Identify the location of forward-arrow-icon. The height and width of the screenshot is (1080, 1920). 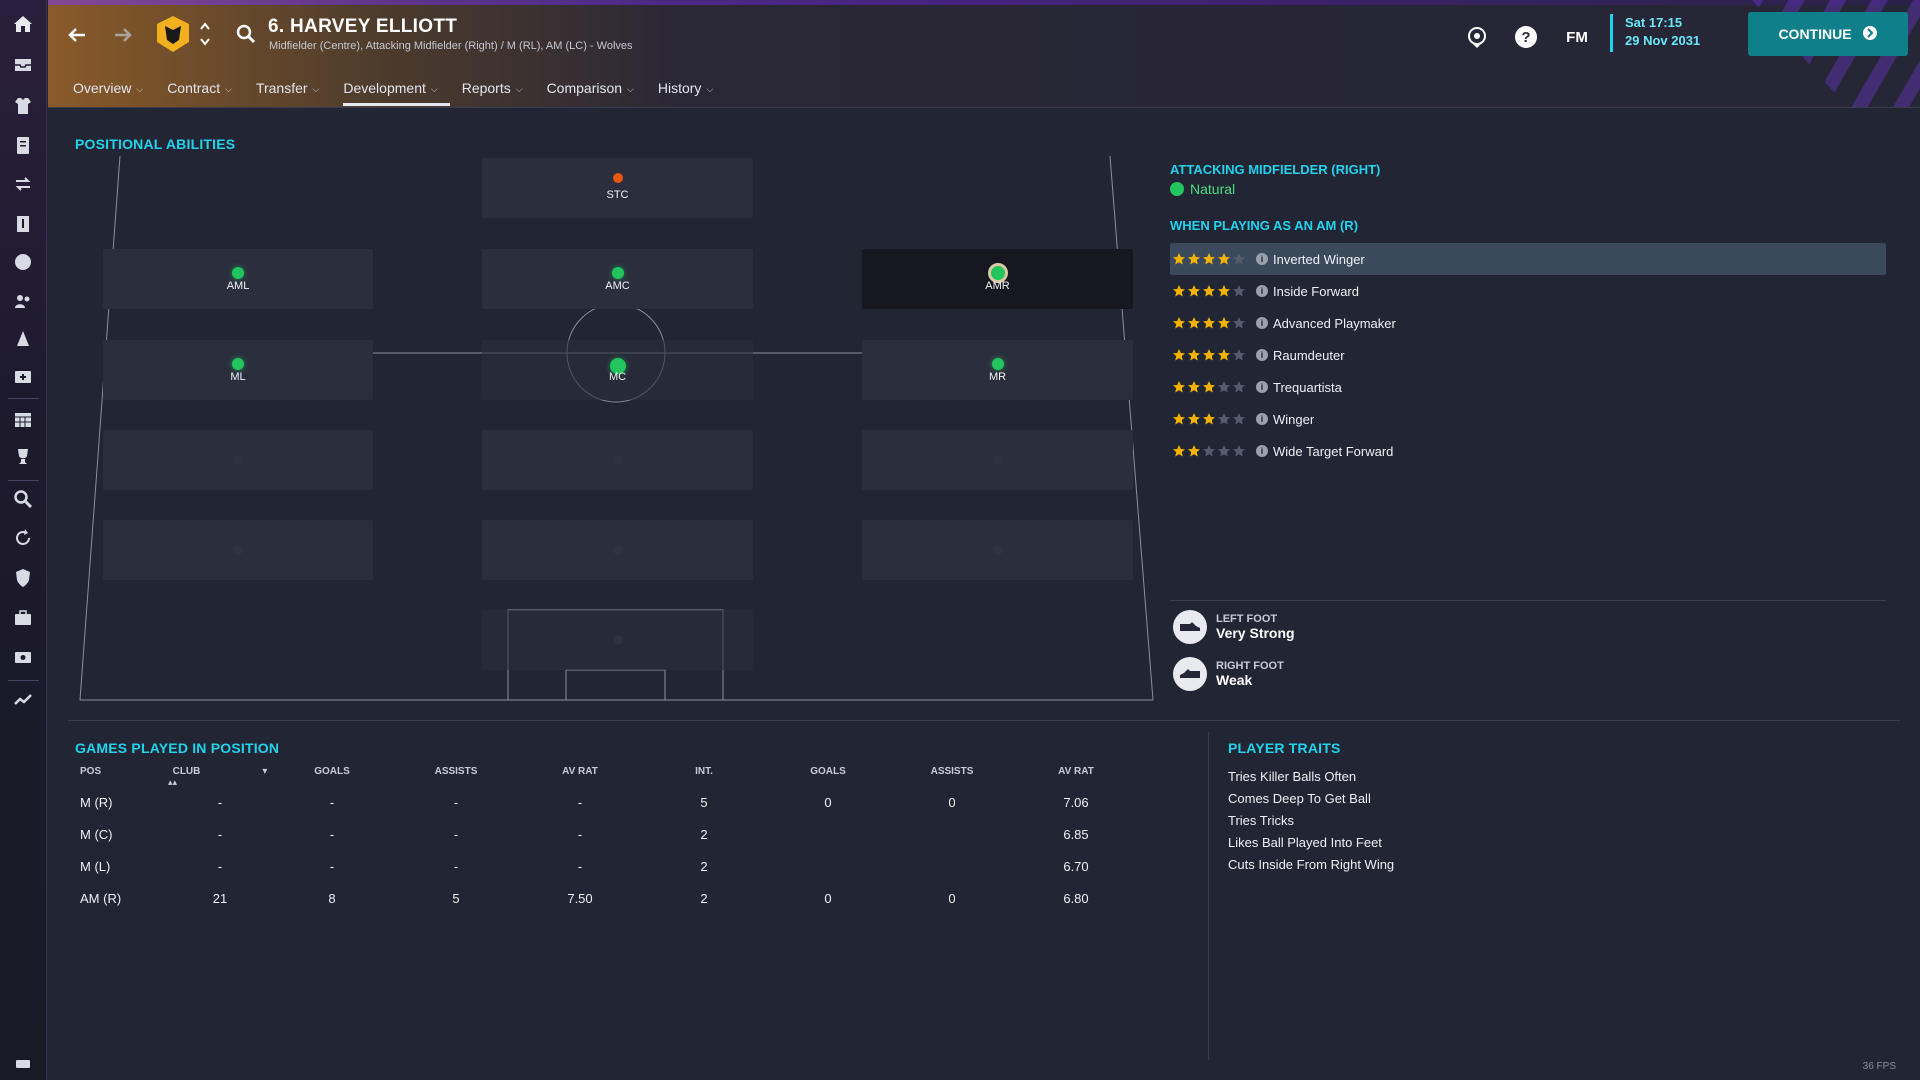
(123, 35).